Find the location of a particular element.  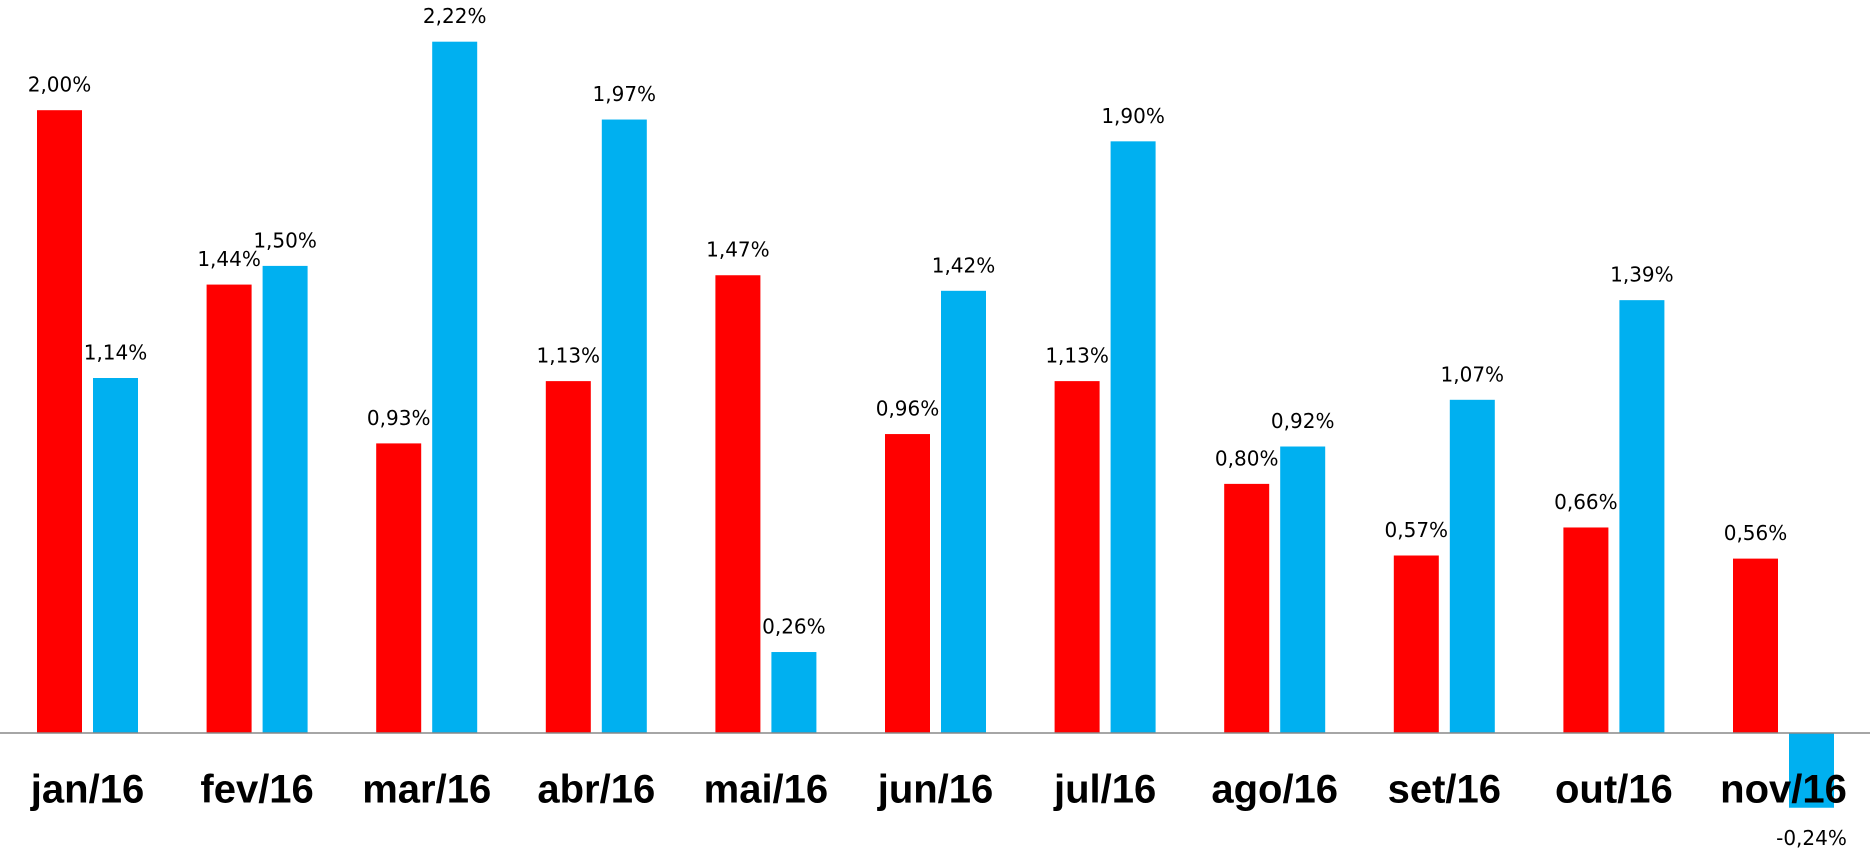

value-label: 1,14% is located at coordinates (116, 353).